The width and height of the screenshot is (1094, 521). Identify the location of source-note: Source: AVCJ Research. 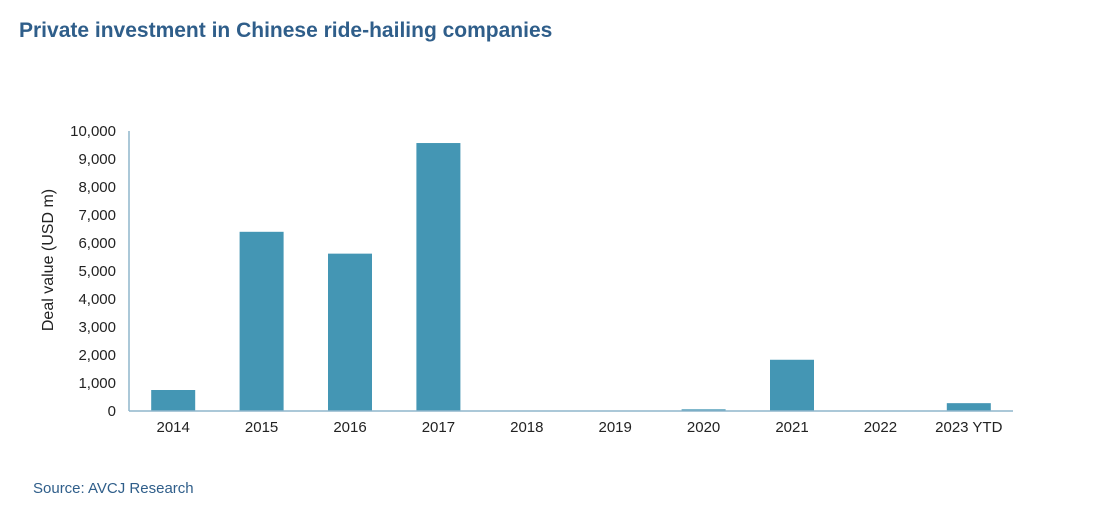
(113, 488).